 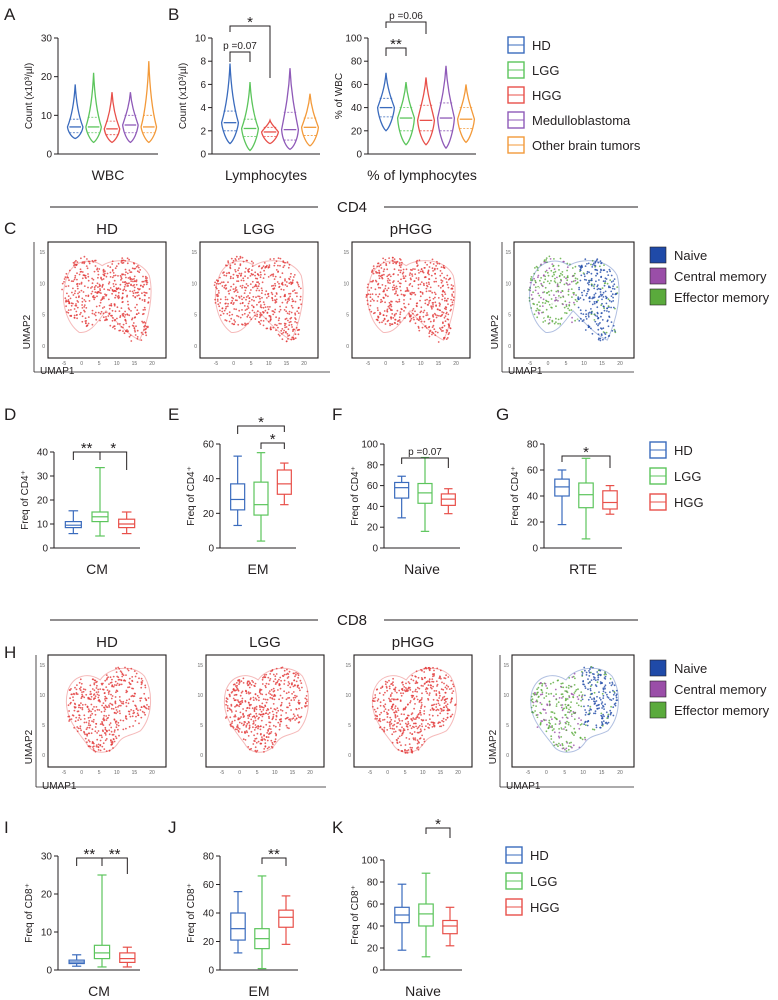 I want to click on umap1-label: UMAP1, so click(x=525, y=371).